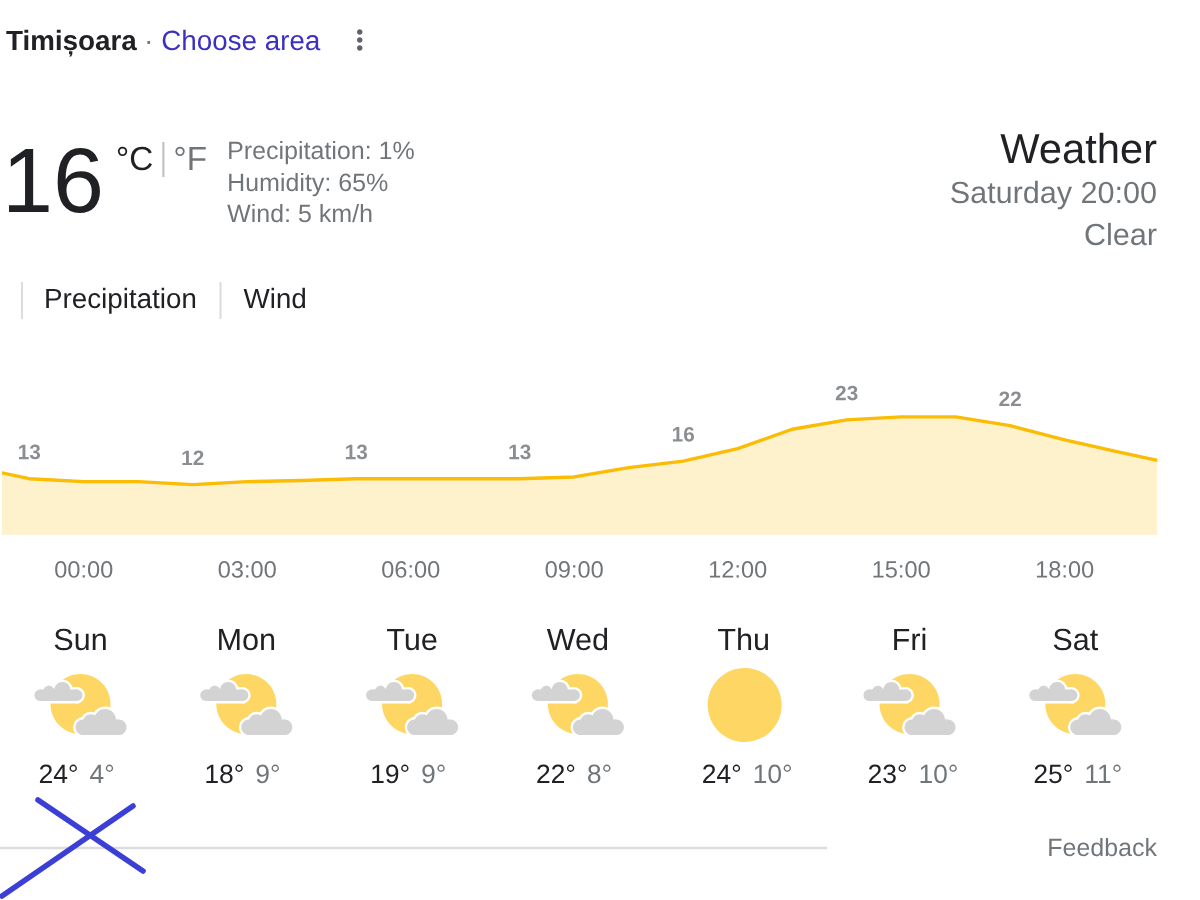  Describe the element at coordinates (224, 774) in the screenshot. I see `text: 18°` at that location.